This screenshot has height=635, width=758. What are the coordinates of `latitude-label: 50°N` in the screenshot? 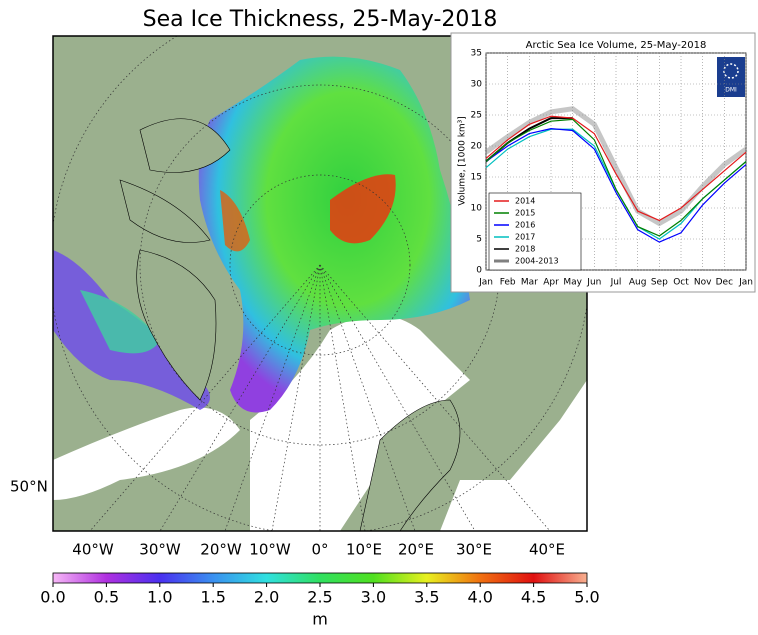 It's located at (29, 487).